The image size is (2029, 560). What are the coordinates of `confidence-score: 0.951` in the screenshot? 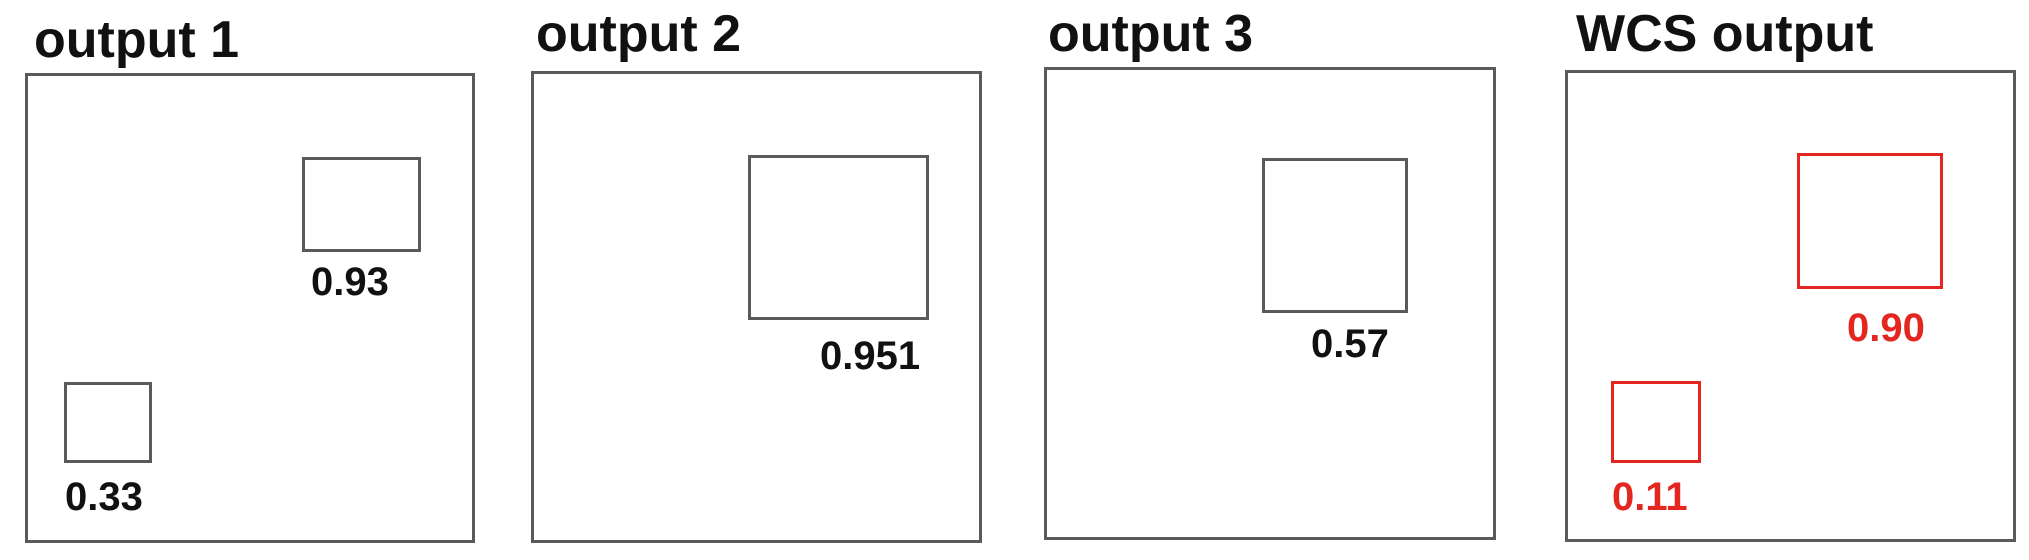 It's located at (870, 356).